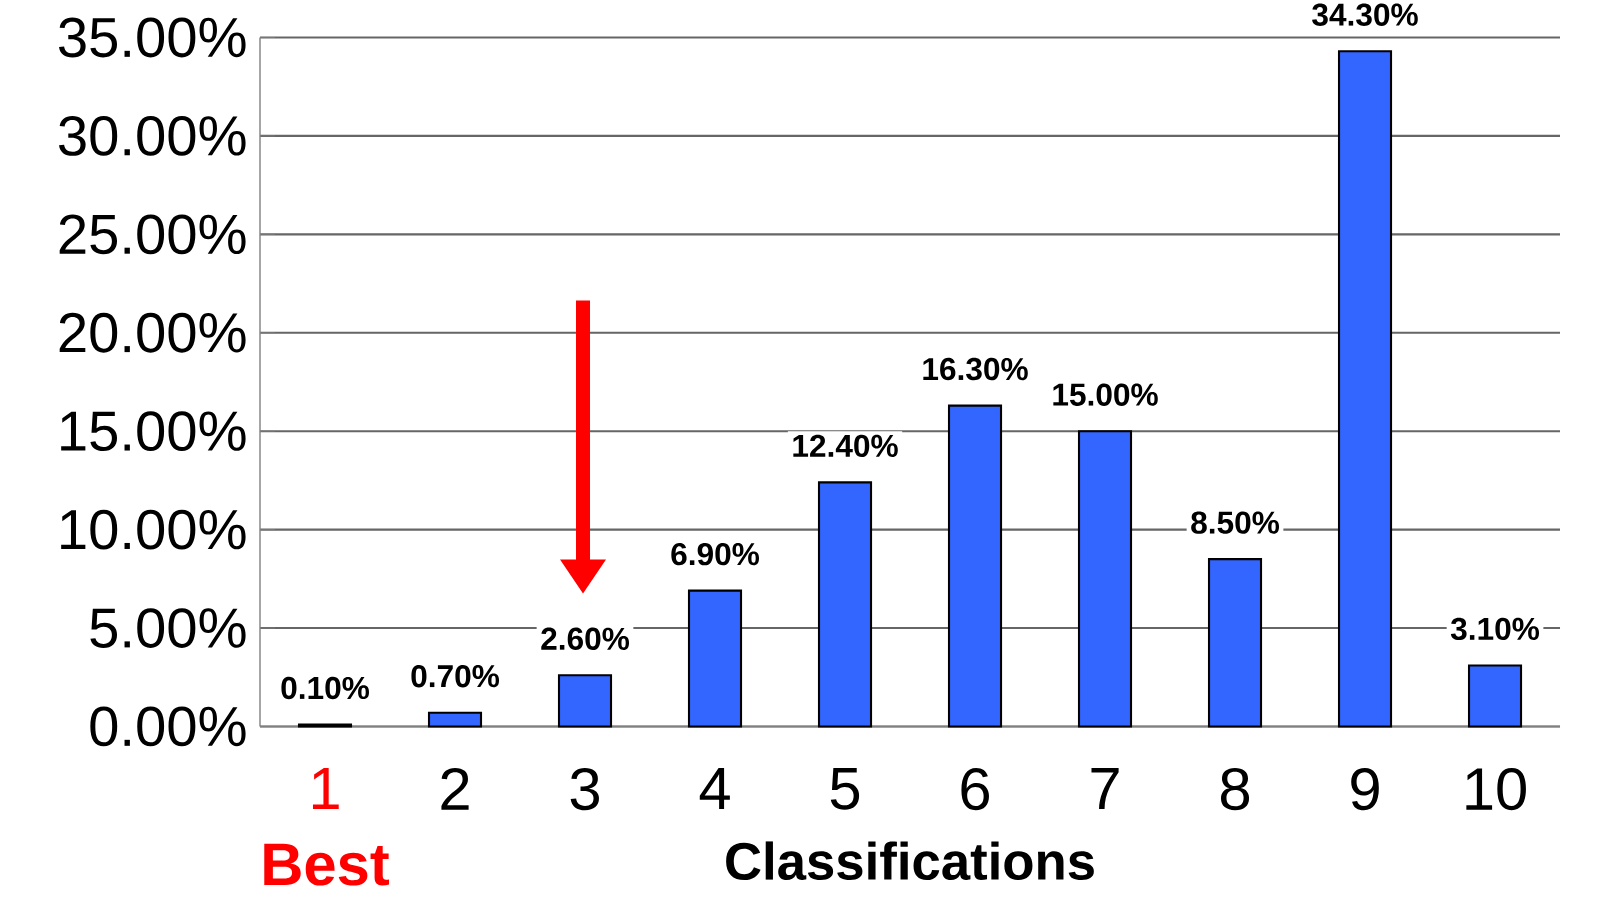 This screenshot has width=1602, height=897. I want to click on y-tick-label: 10.00%, so click(153, 529).